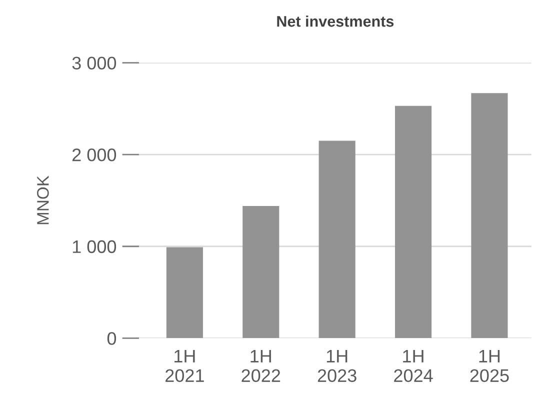  What do you see at coordinates (261, 366) in the screenshot?
I see `x-tick-label: 1H 2022` at bounding box center [261, 366].